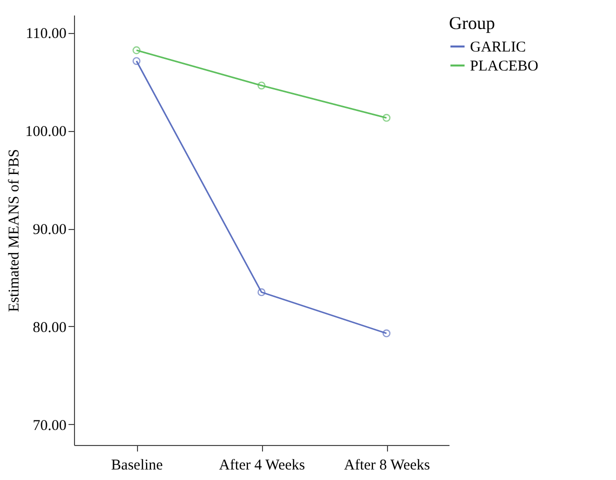  I want to click on legend-title: Group, so click(472, 23).